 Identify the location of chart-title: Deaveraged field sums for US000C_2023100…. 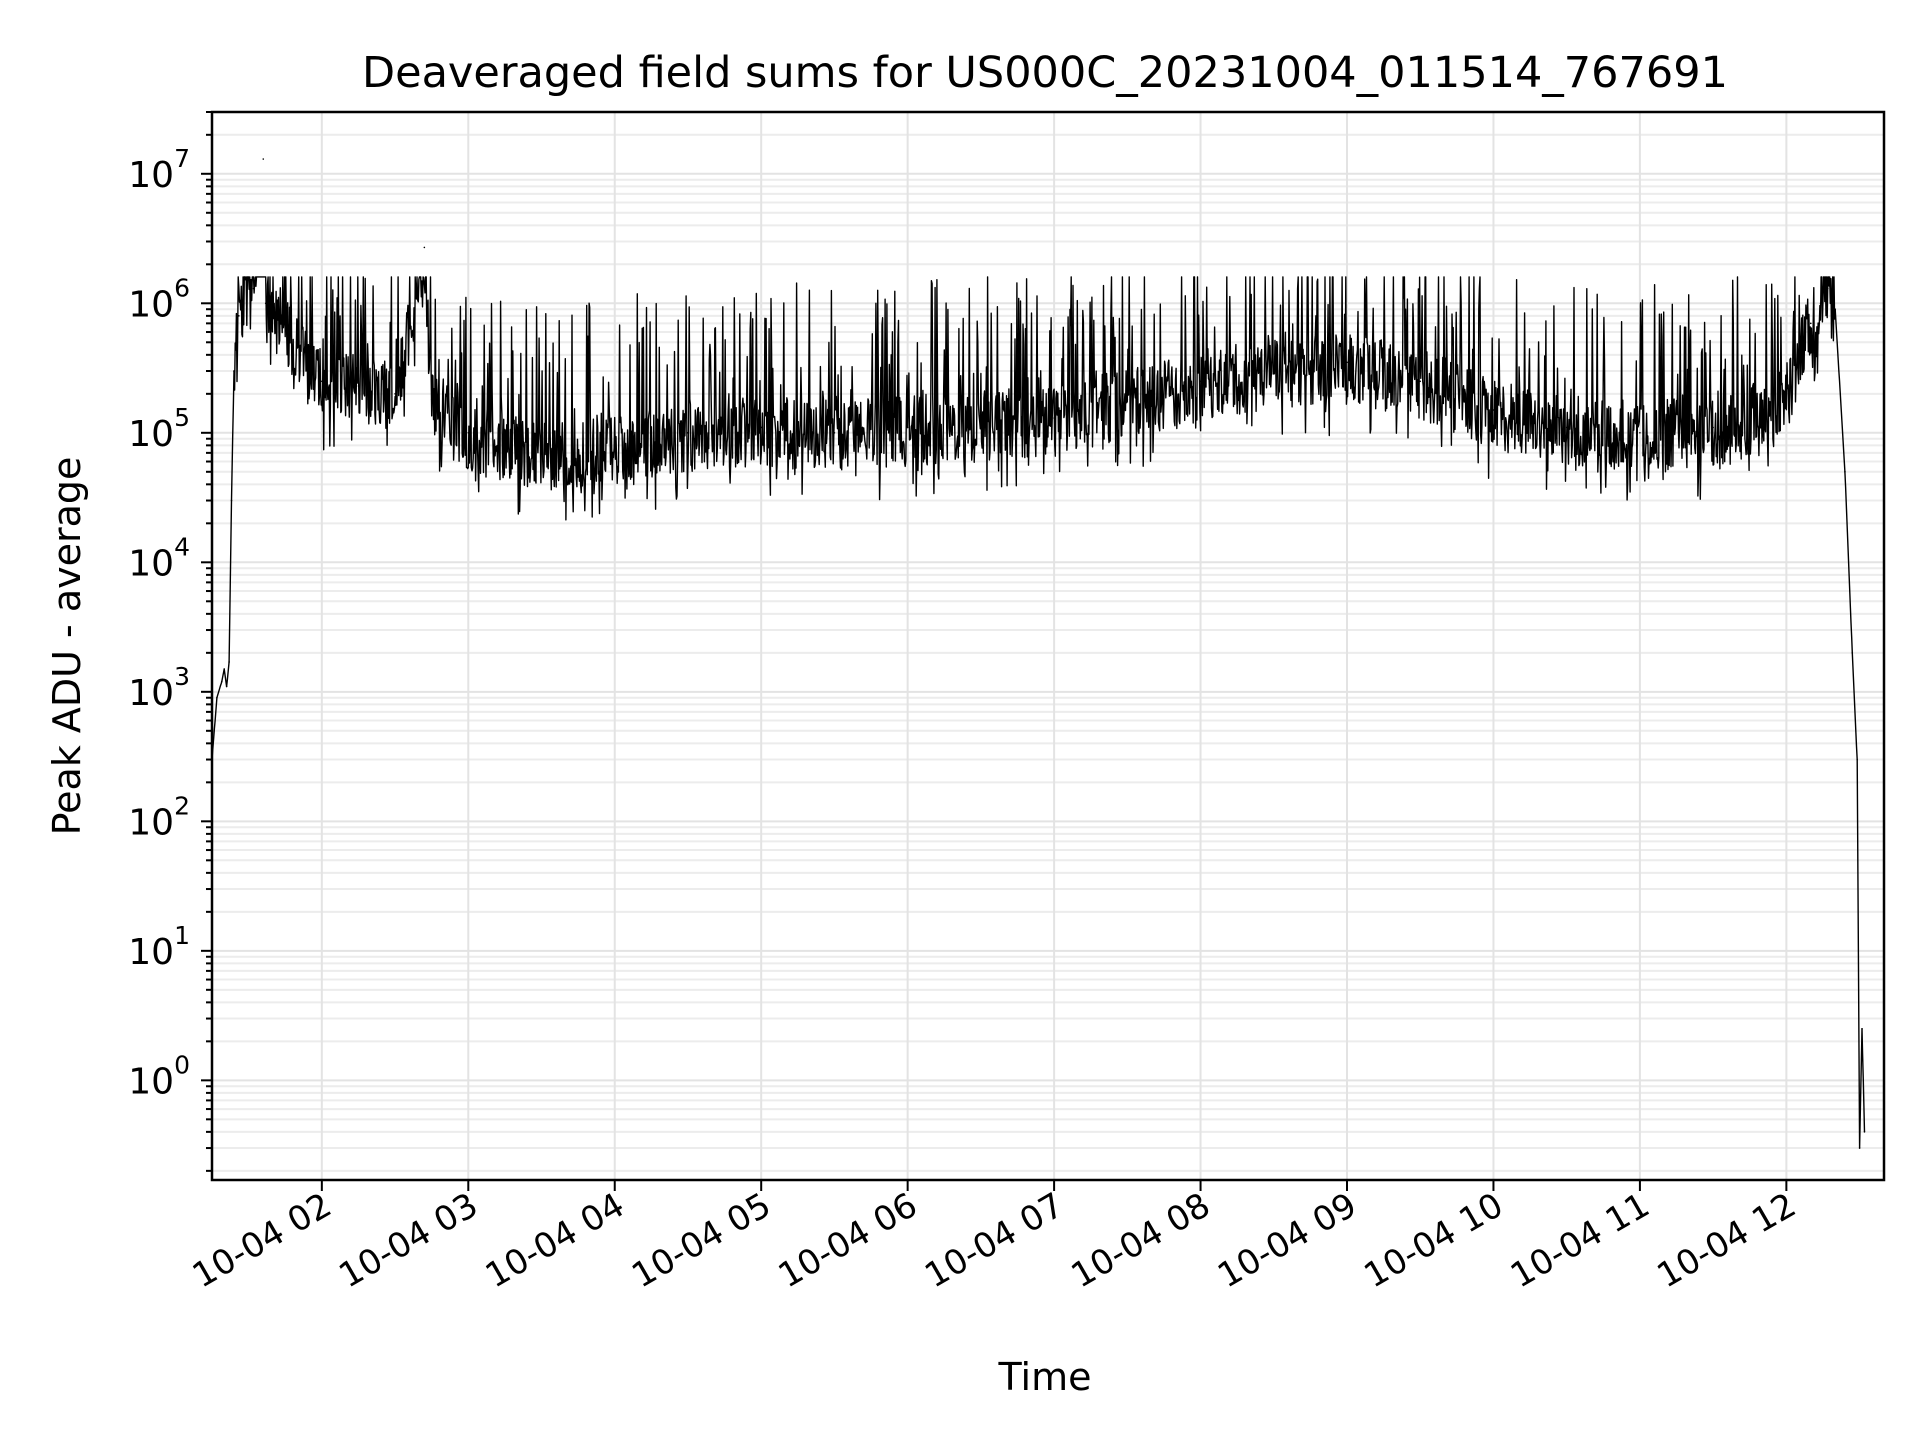
(1045, 73).